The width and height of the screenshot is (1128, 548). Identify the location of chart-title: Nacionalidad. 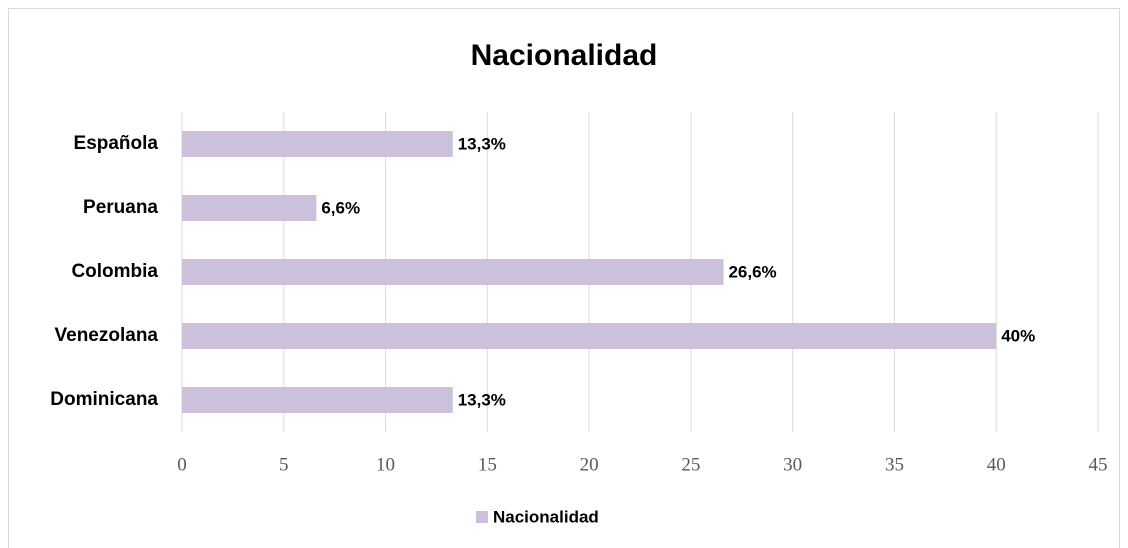
(564, 55).